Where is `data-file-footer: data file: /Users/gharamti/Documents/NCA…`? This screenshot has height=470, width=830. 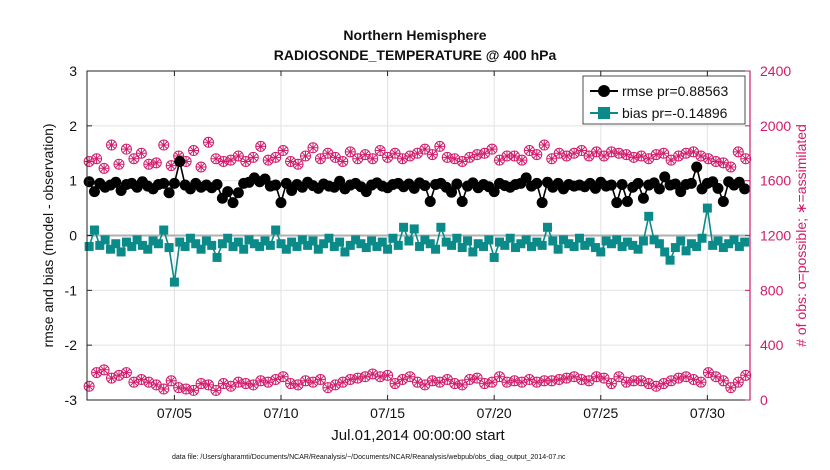 data-file-footer: data file: /Users/gharamti/Documents/NCA… is located at coordinates (369, 457).